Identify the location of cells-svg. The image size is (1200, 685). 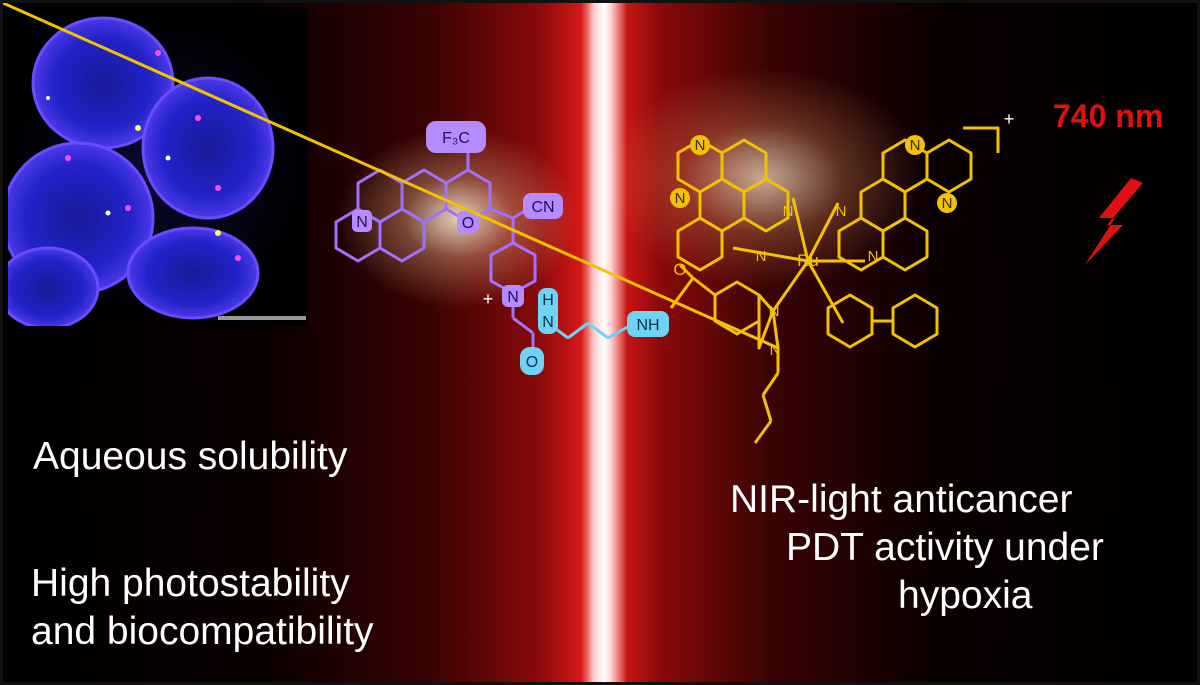
(157, 171).